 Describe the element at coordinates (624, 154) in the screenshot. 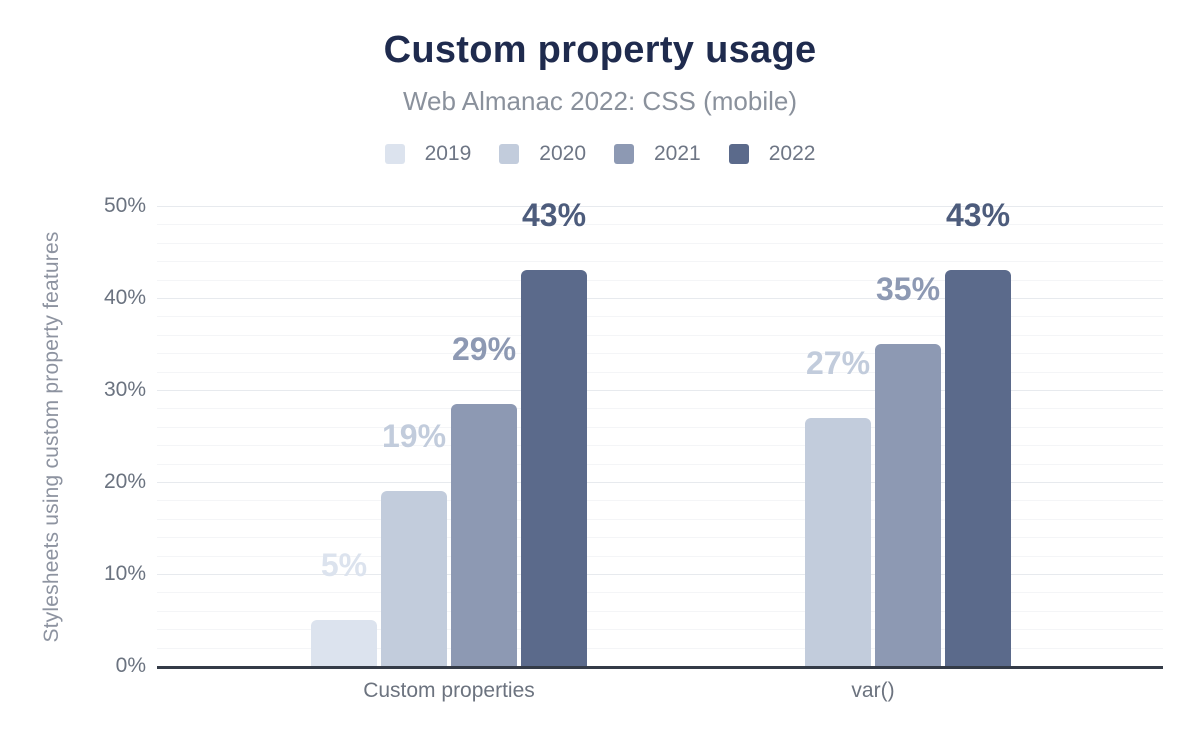

I see `legend-swatch-2021` at that location.